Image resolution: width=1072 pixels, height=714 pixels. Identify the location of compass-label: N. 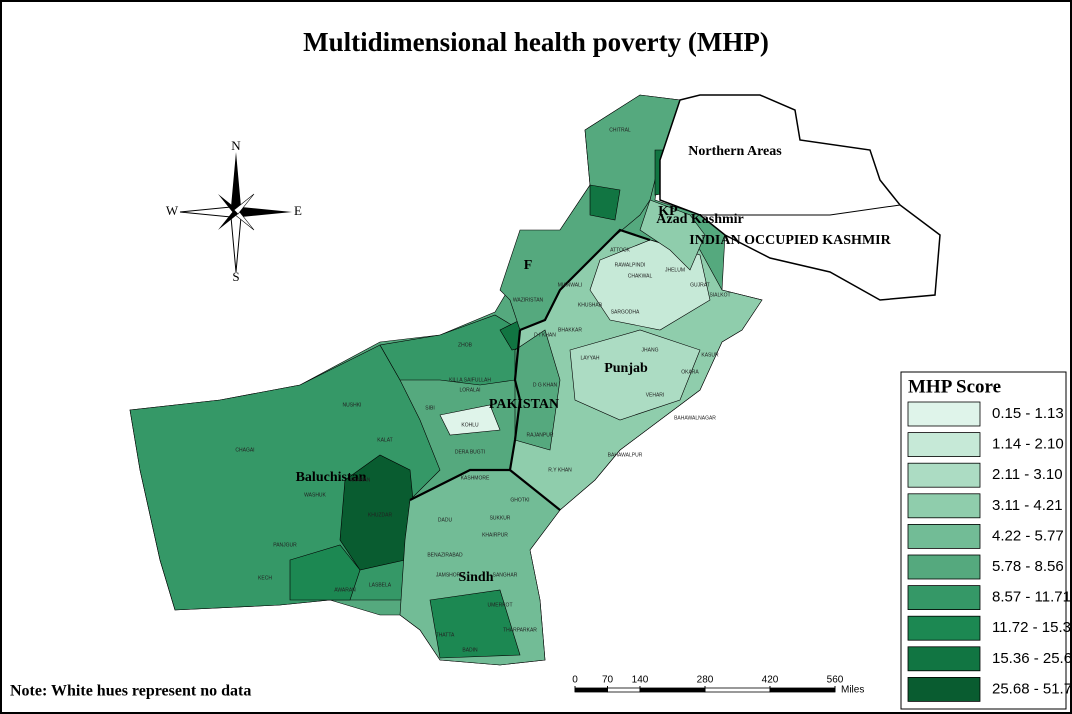
(236, 145).